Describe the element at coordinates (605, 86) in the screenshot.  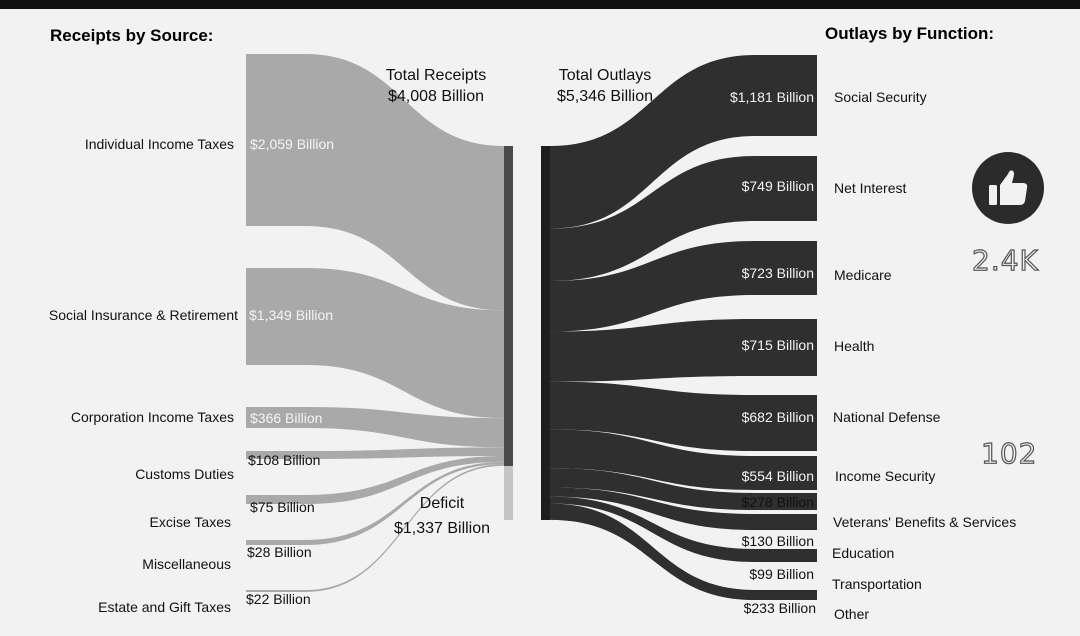
I see `total-outlays: Total Outlays $5,346 Billion` at that location.